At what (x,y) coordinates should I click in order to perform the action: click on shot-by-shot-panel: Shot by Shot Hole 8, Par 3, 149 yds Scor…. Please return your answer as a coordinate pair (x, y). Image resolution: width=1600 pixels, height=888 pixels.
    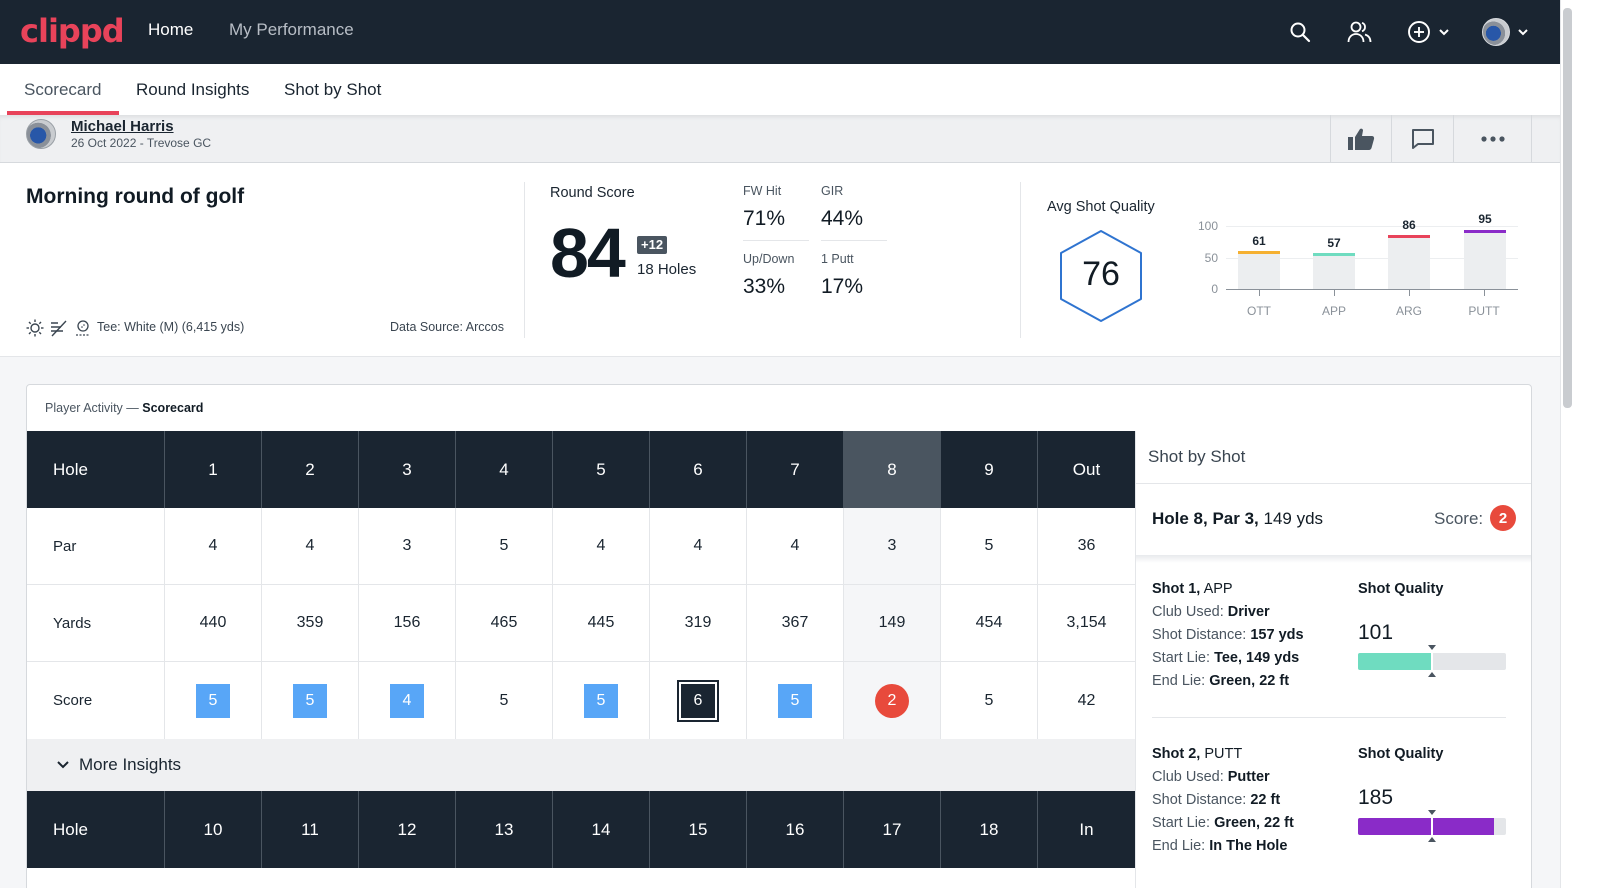
    Looking at the image, I should click on (1333, 659).